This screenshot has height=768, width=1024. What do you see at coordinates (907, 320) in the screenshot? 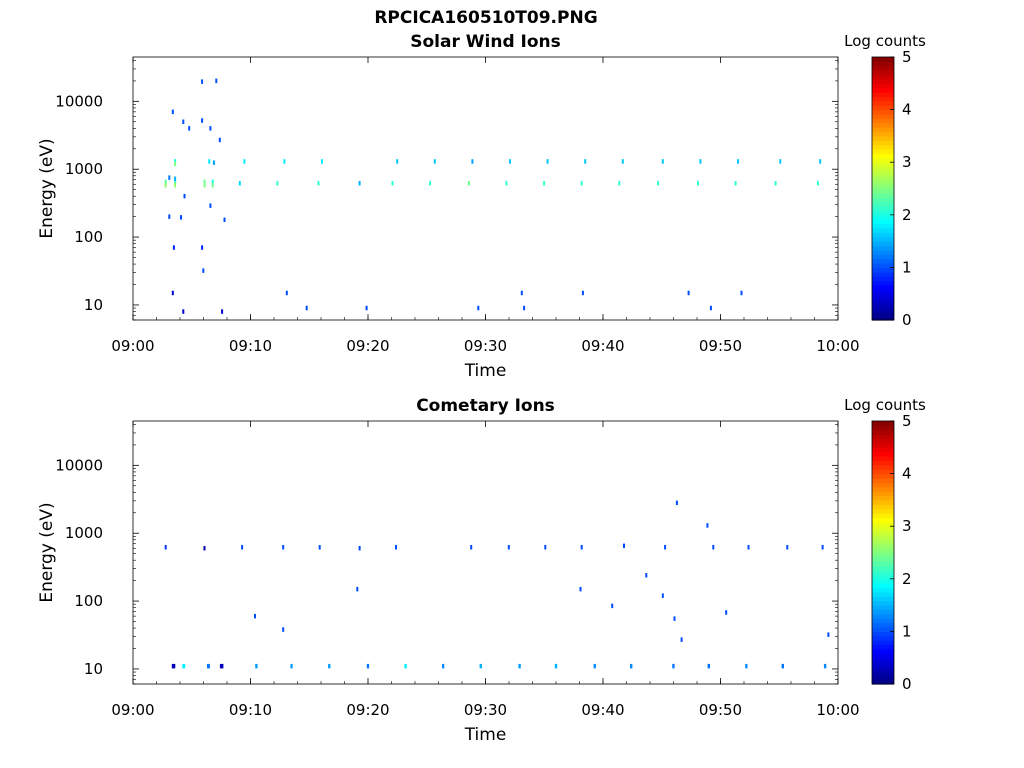
I see `colorbar-tick-label: 0` at bounding box center [907, 320].